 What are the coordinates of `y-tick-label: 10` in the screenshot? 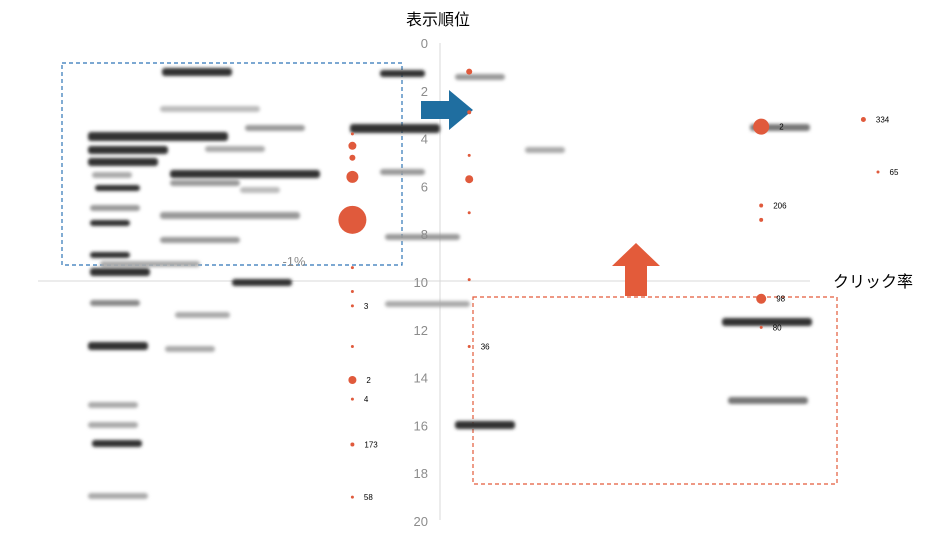 It's located at (421, 282).